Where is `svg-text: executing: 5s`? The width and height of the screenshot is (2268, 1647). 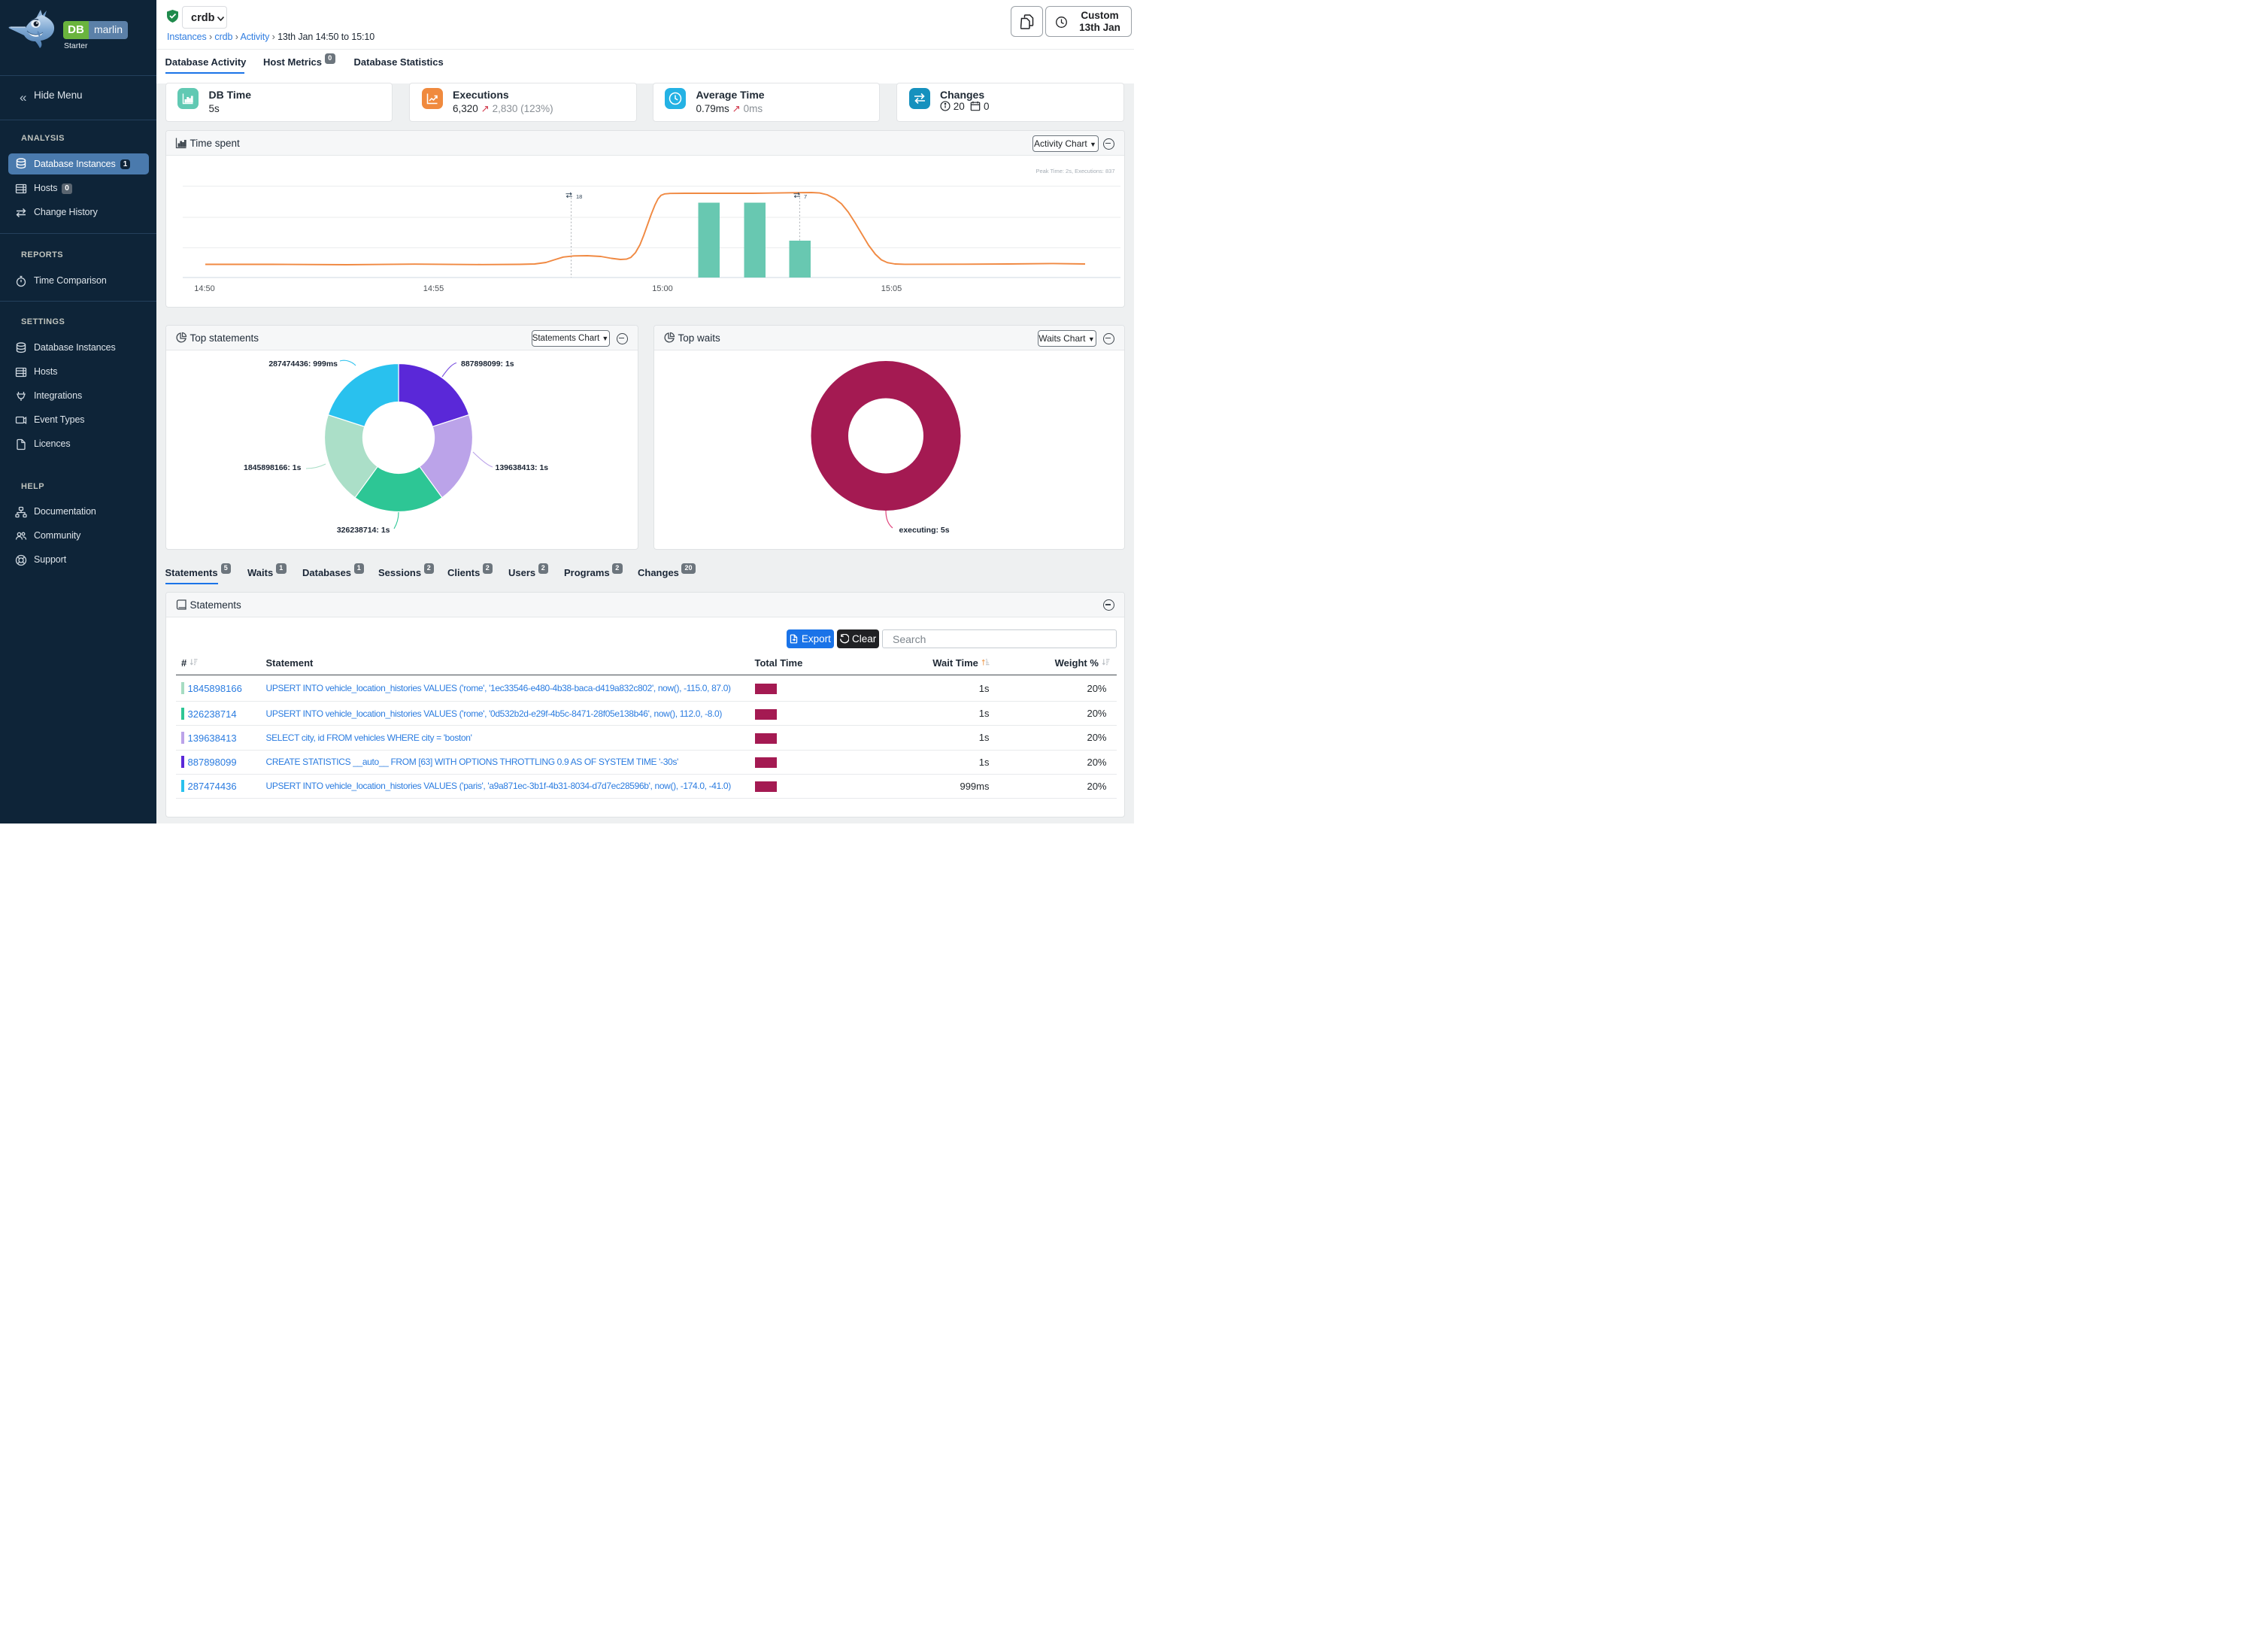 svg-text: executing: 5s is located at coordinates (924, 530).